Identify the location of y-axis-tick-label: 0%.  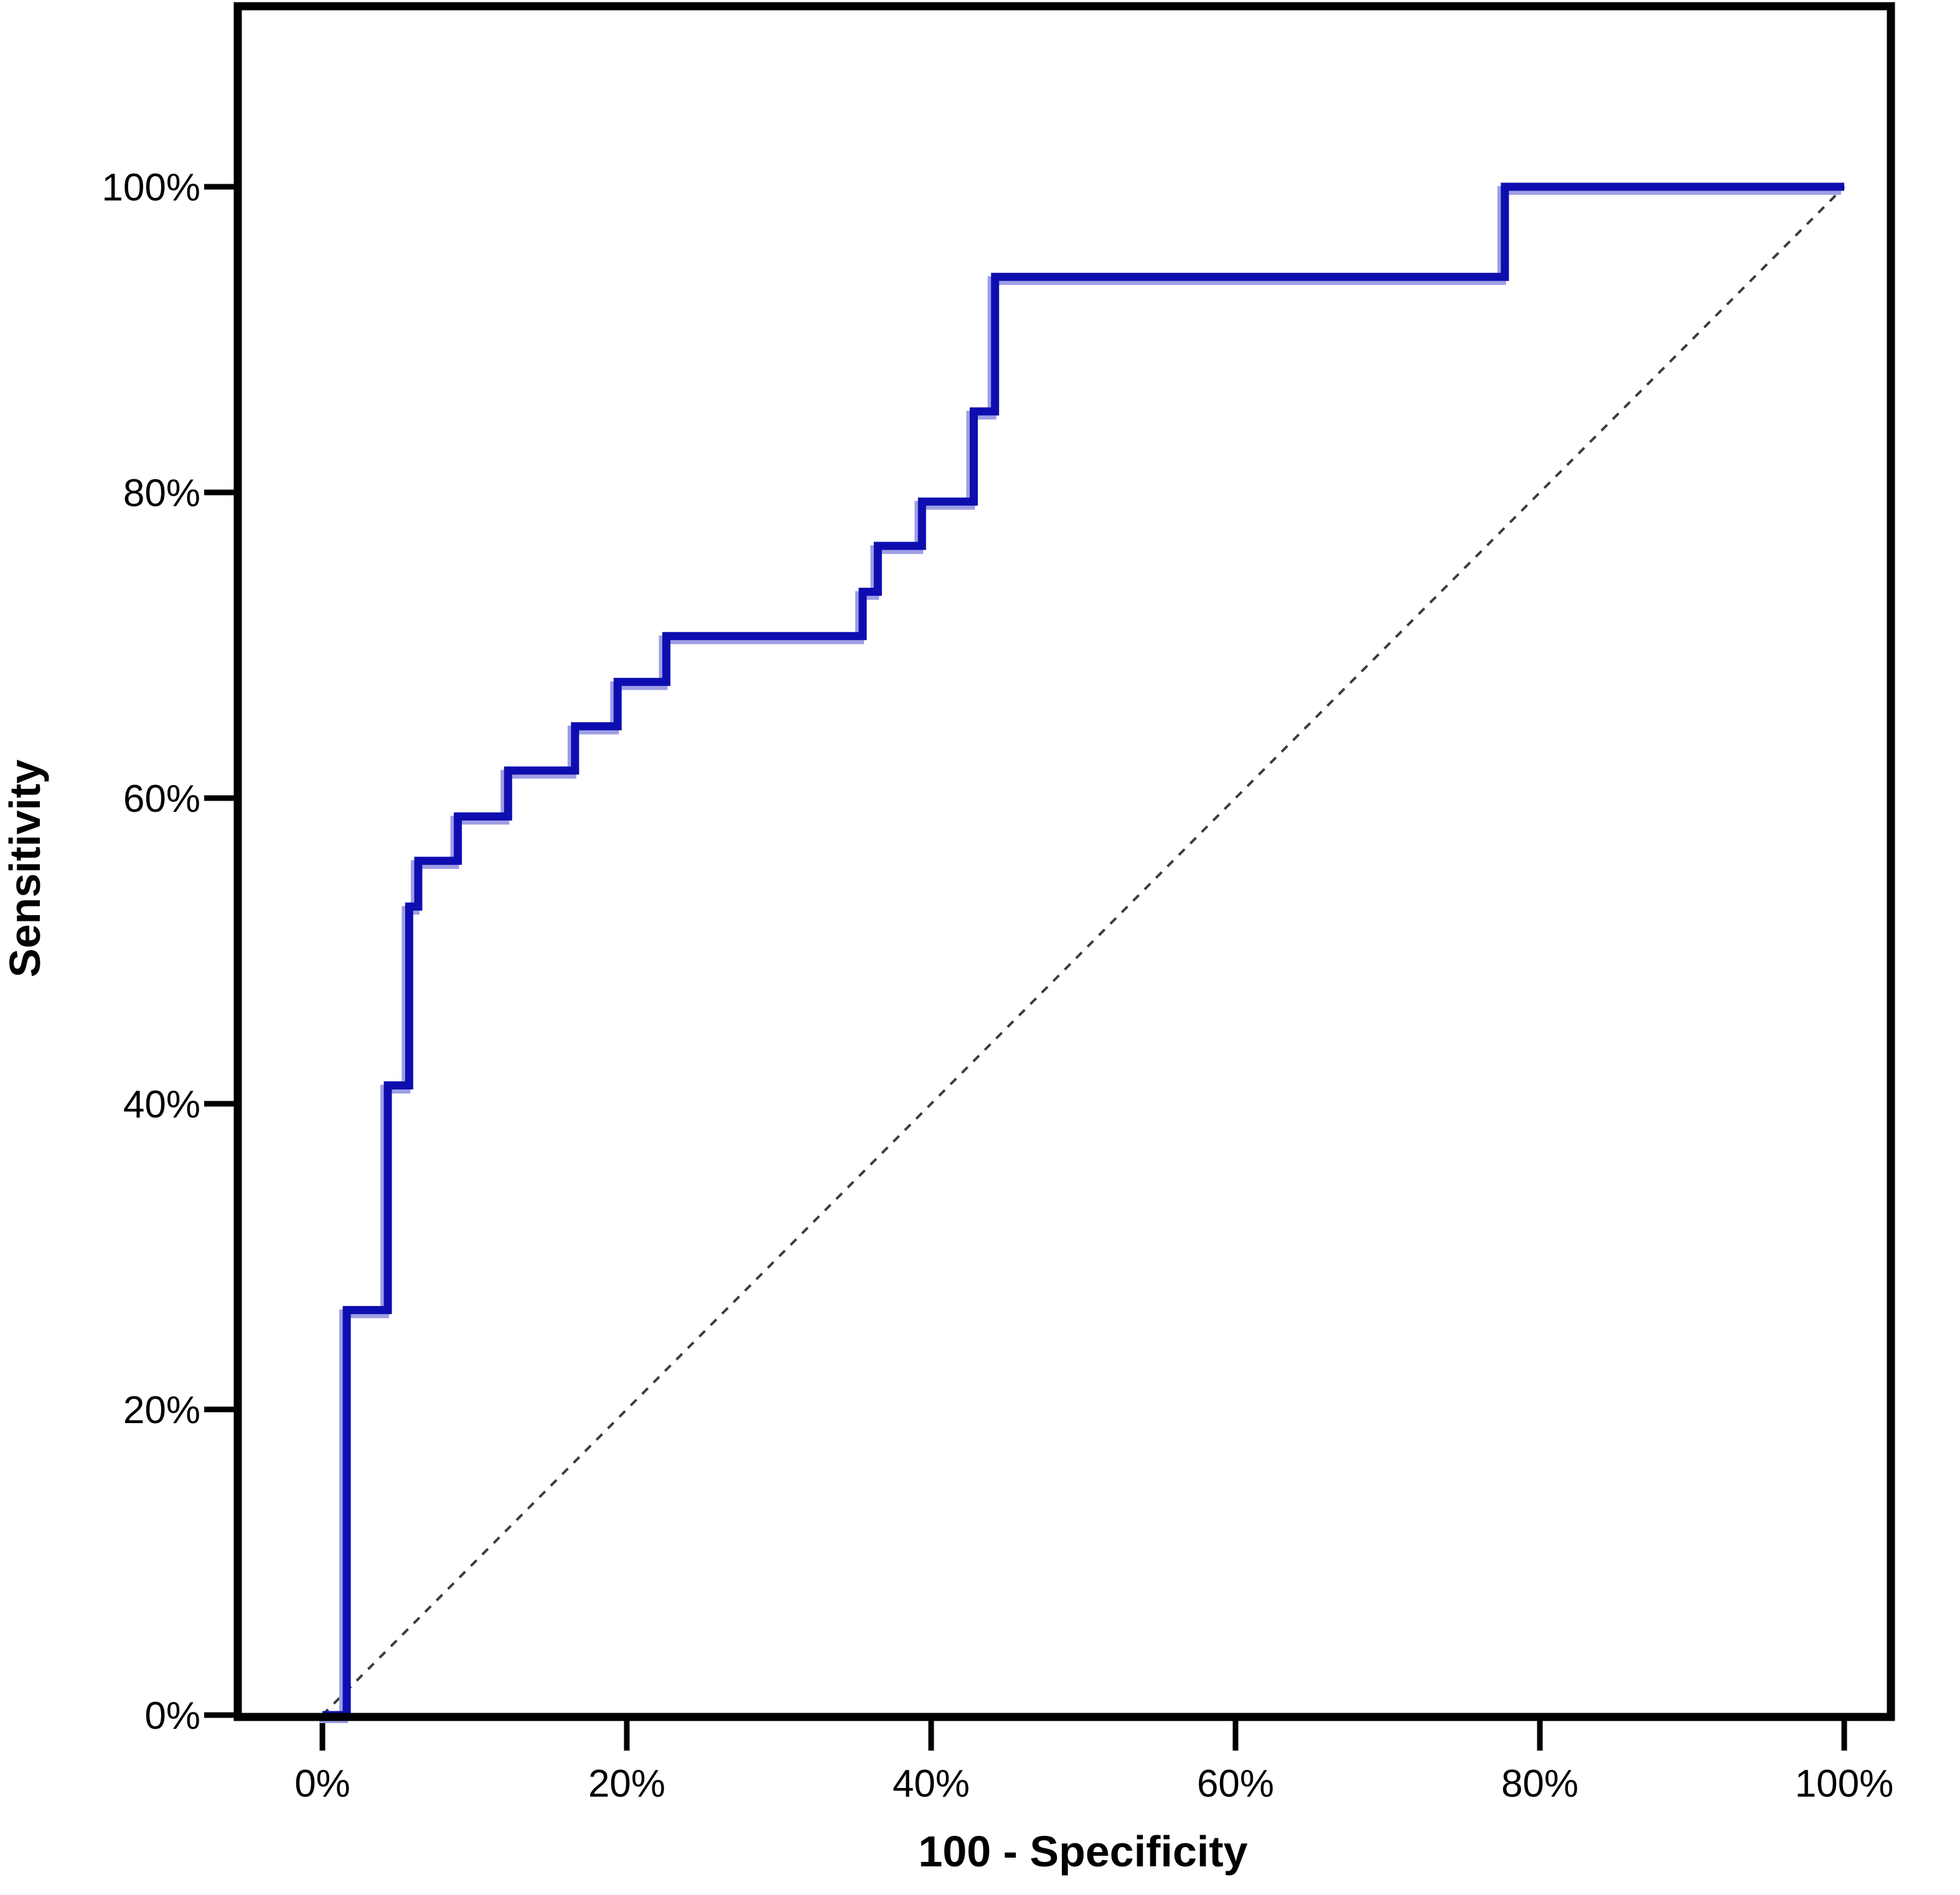
(172, 1716).